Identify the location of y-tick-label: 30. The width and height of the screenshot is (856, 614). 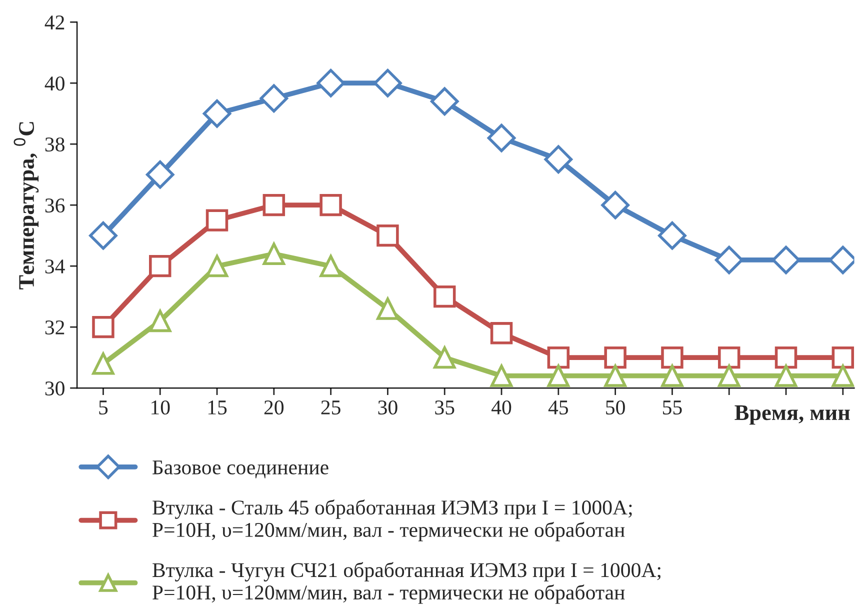
(54, 388).